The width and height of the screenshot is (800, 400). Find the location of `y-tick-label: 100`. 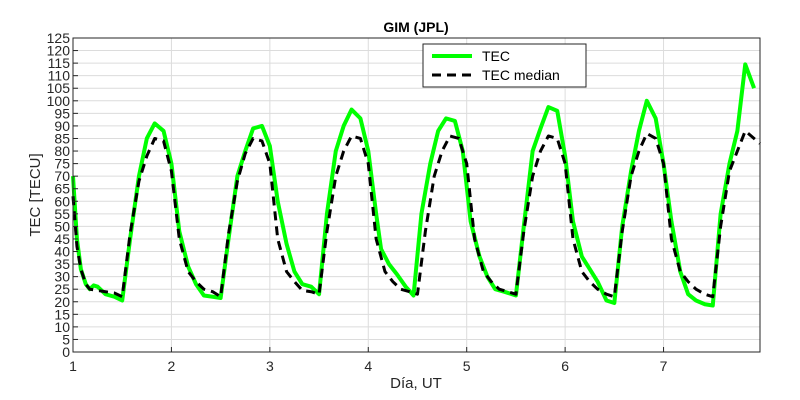

y-tick-label: 100 is located at coordinates (59, 101).